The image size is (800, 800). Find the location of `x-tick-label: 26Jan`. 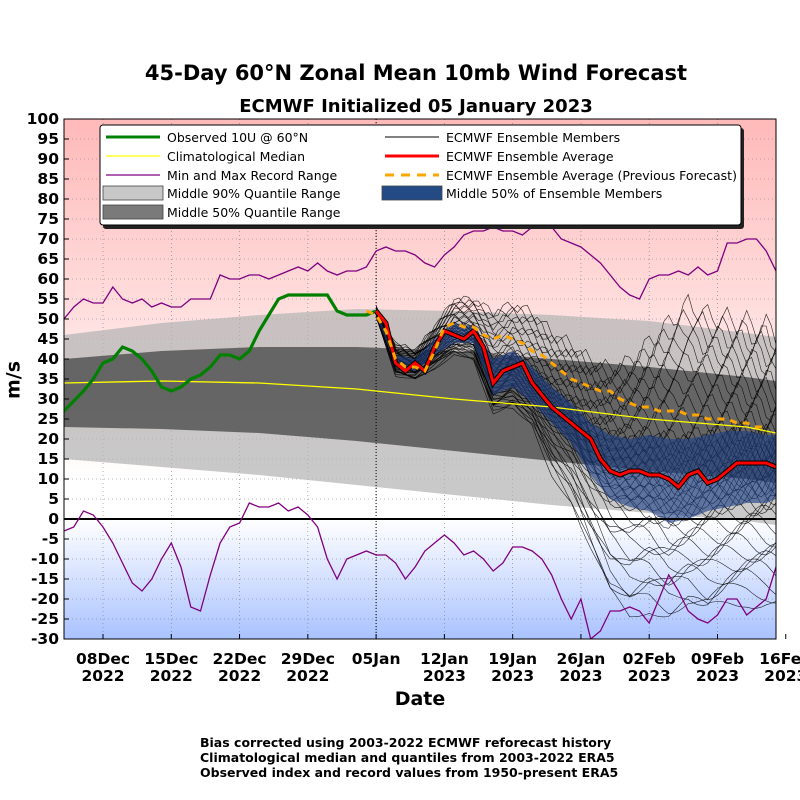

x-tick-label: 26Jan is located at coordinates (581, 659).